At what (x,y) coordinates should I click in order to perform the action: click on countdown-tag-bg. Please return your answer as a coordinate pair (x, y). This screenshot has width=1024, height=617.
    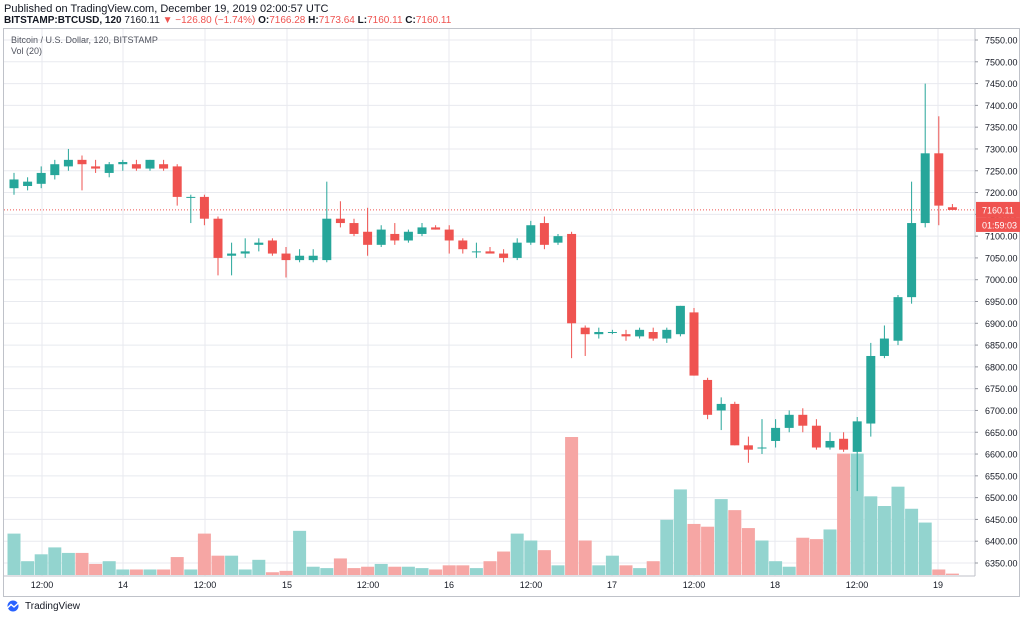
    Looking at the image, I should click on (998, 224).